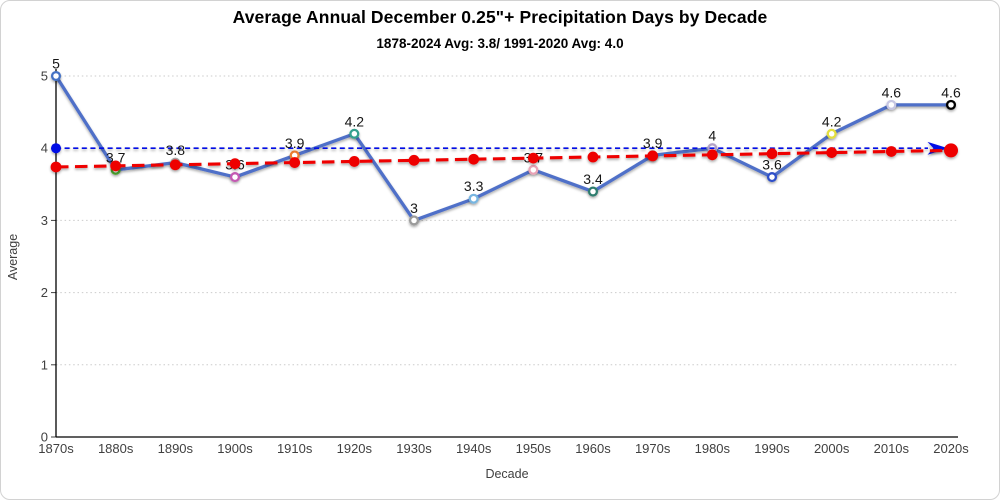 Image resolution: width=1000 pixels, height=500 pixels. I want to click on x-tick-label: 1870s, so click(56, 448).